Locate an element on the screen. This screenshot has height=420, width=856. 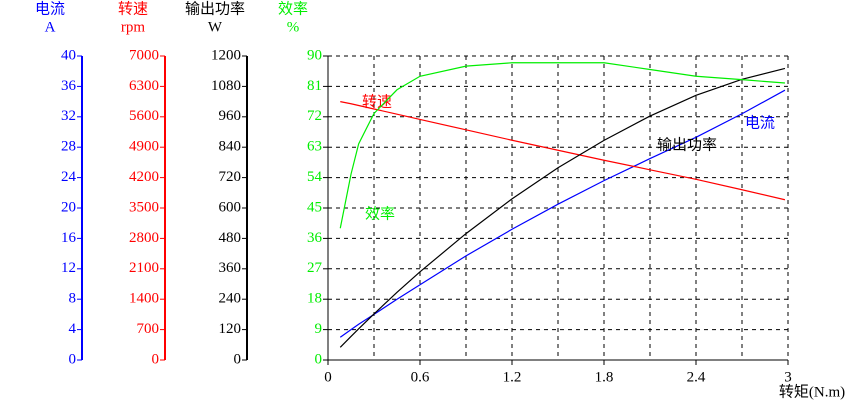
series-label: 电流 is located at coordinates (760, 122).